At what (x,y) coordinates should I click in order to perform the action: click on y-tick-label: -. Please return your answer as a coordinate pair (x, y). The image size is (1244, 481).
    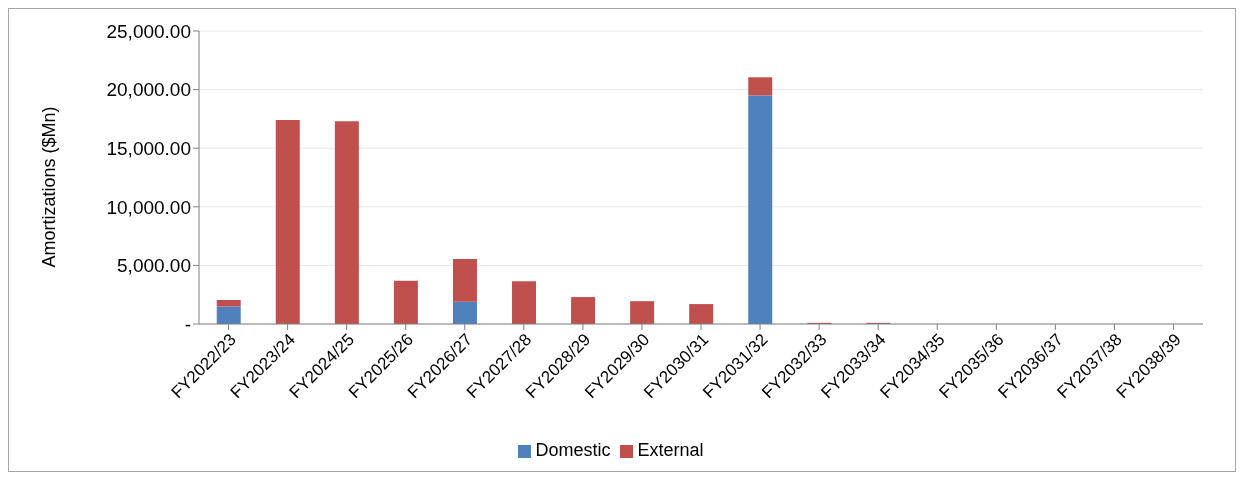
    Looking at the image, I should click on (187, 324).